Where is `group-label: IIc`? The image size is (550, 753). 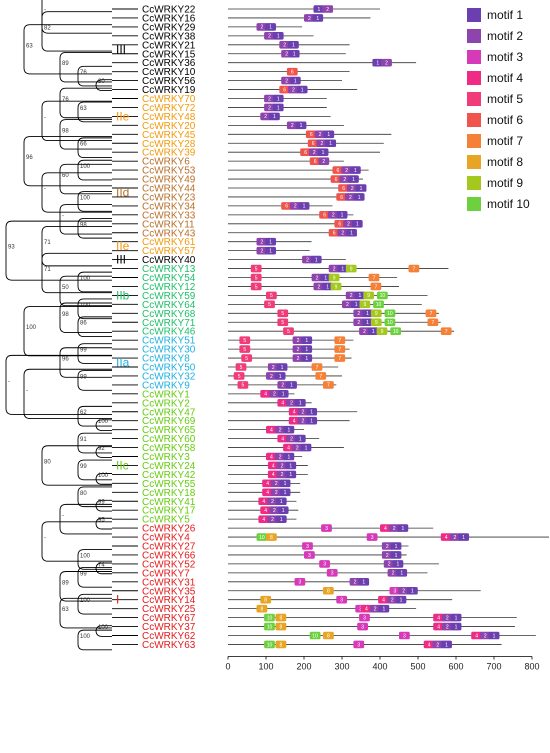
group-label: IIc is located at coordinates (122, 465).